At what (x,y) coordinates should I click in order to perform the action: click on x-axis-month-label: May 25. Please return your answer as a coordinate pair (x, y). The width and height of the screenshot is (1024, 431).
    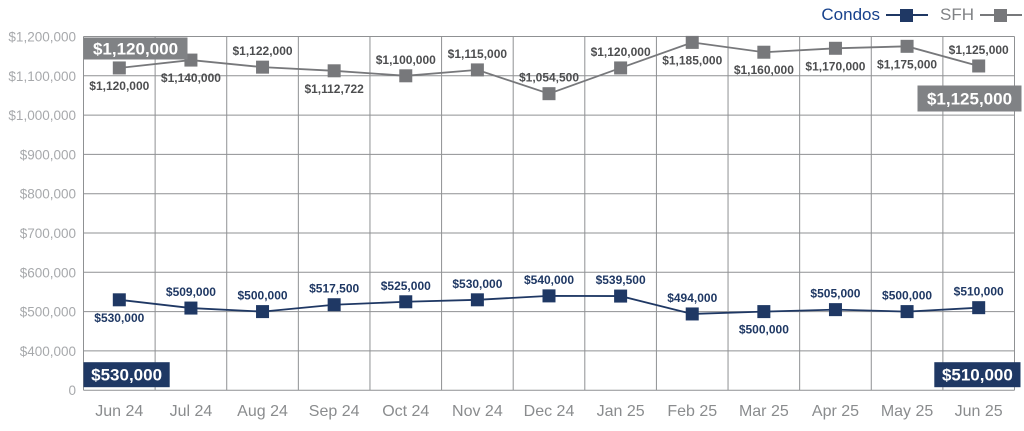
    Looking at the image, I should click on (907, 411).